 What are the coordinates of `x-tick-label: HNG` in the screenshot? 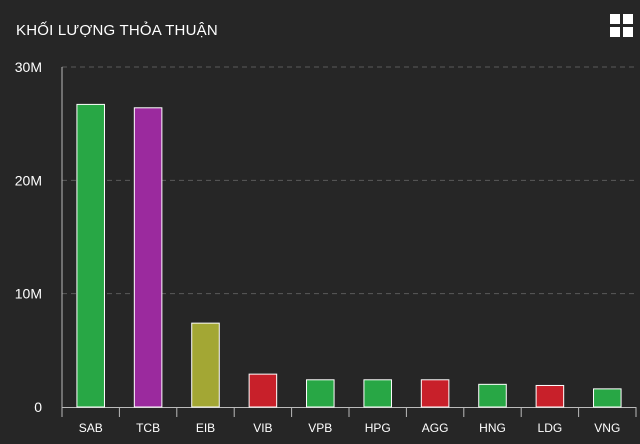 It's located at (492, 428).